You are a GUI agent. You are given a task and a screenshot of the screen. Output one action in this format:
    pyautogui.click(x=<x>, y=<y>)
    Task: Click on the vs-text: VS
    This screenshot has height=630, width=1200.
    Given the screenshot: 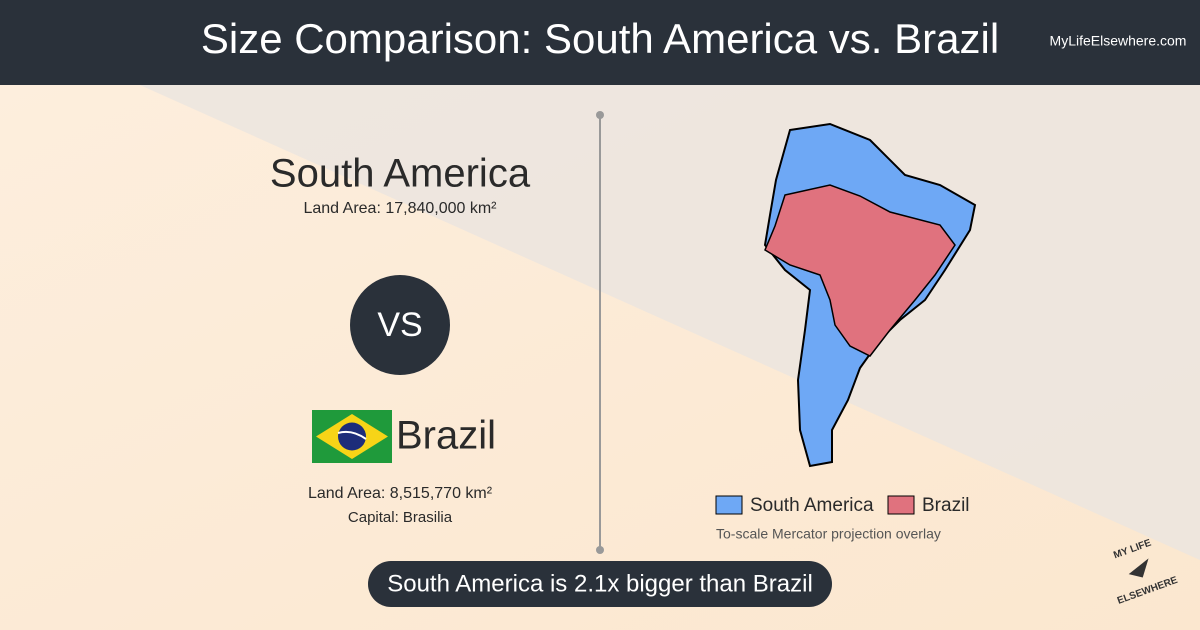 What is the action you would take?
    pyautogui.click(x=399, y=325)
    